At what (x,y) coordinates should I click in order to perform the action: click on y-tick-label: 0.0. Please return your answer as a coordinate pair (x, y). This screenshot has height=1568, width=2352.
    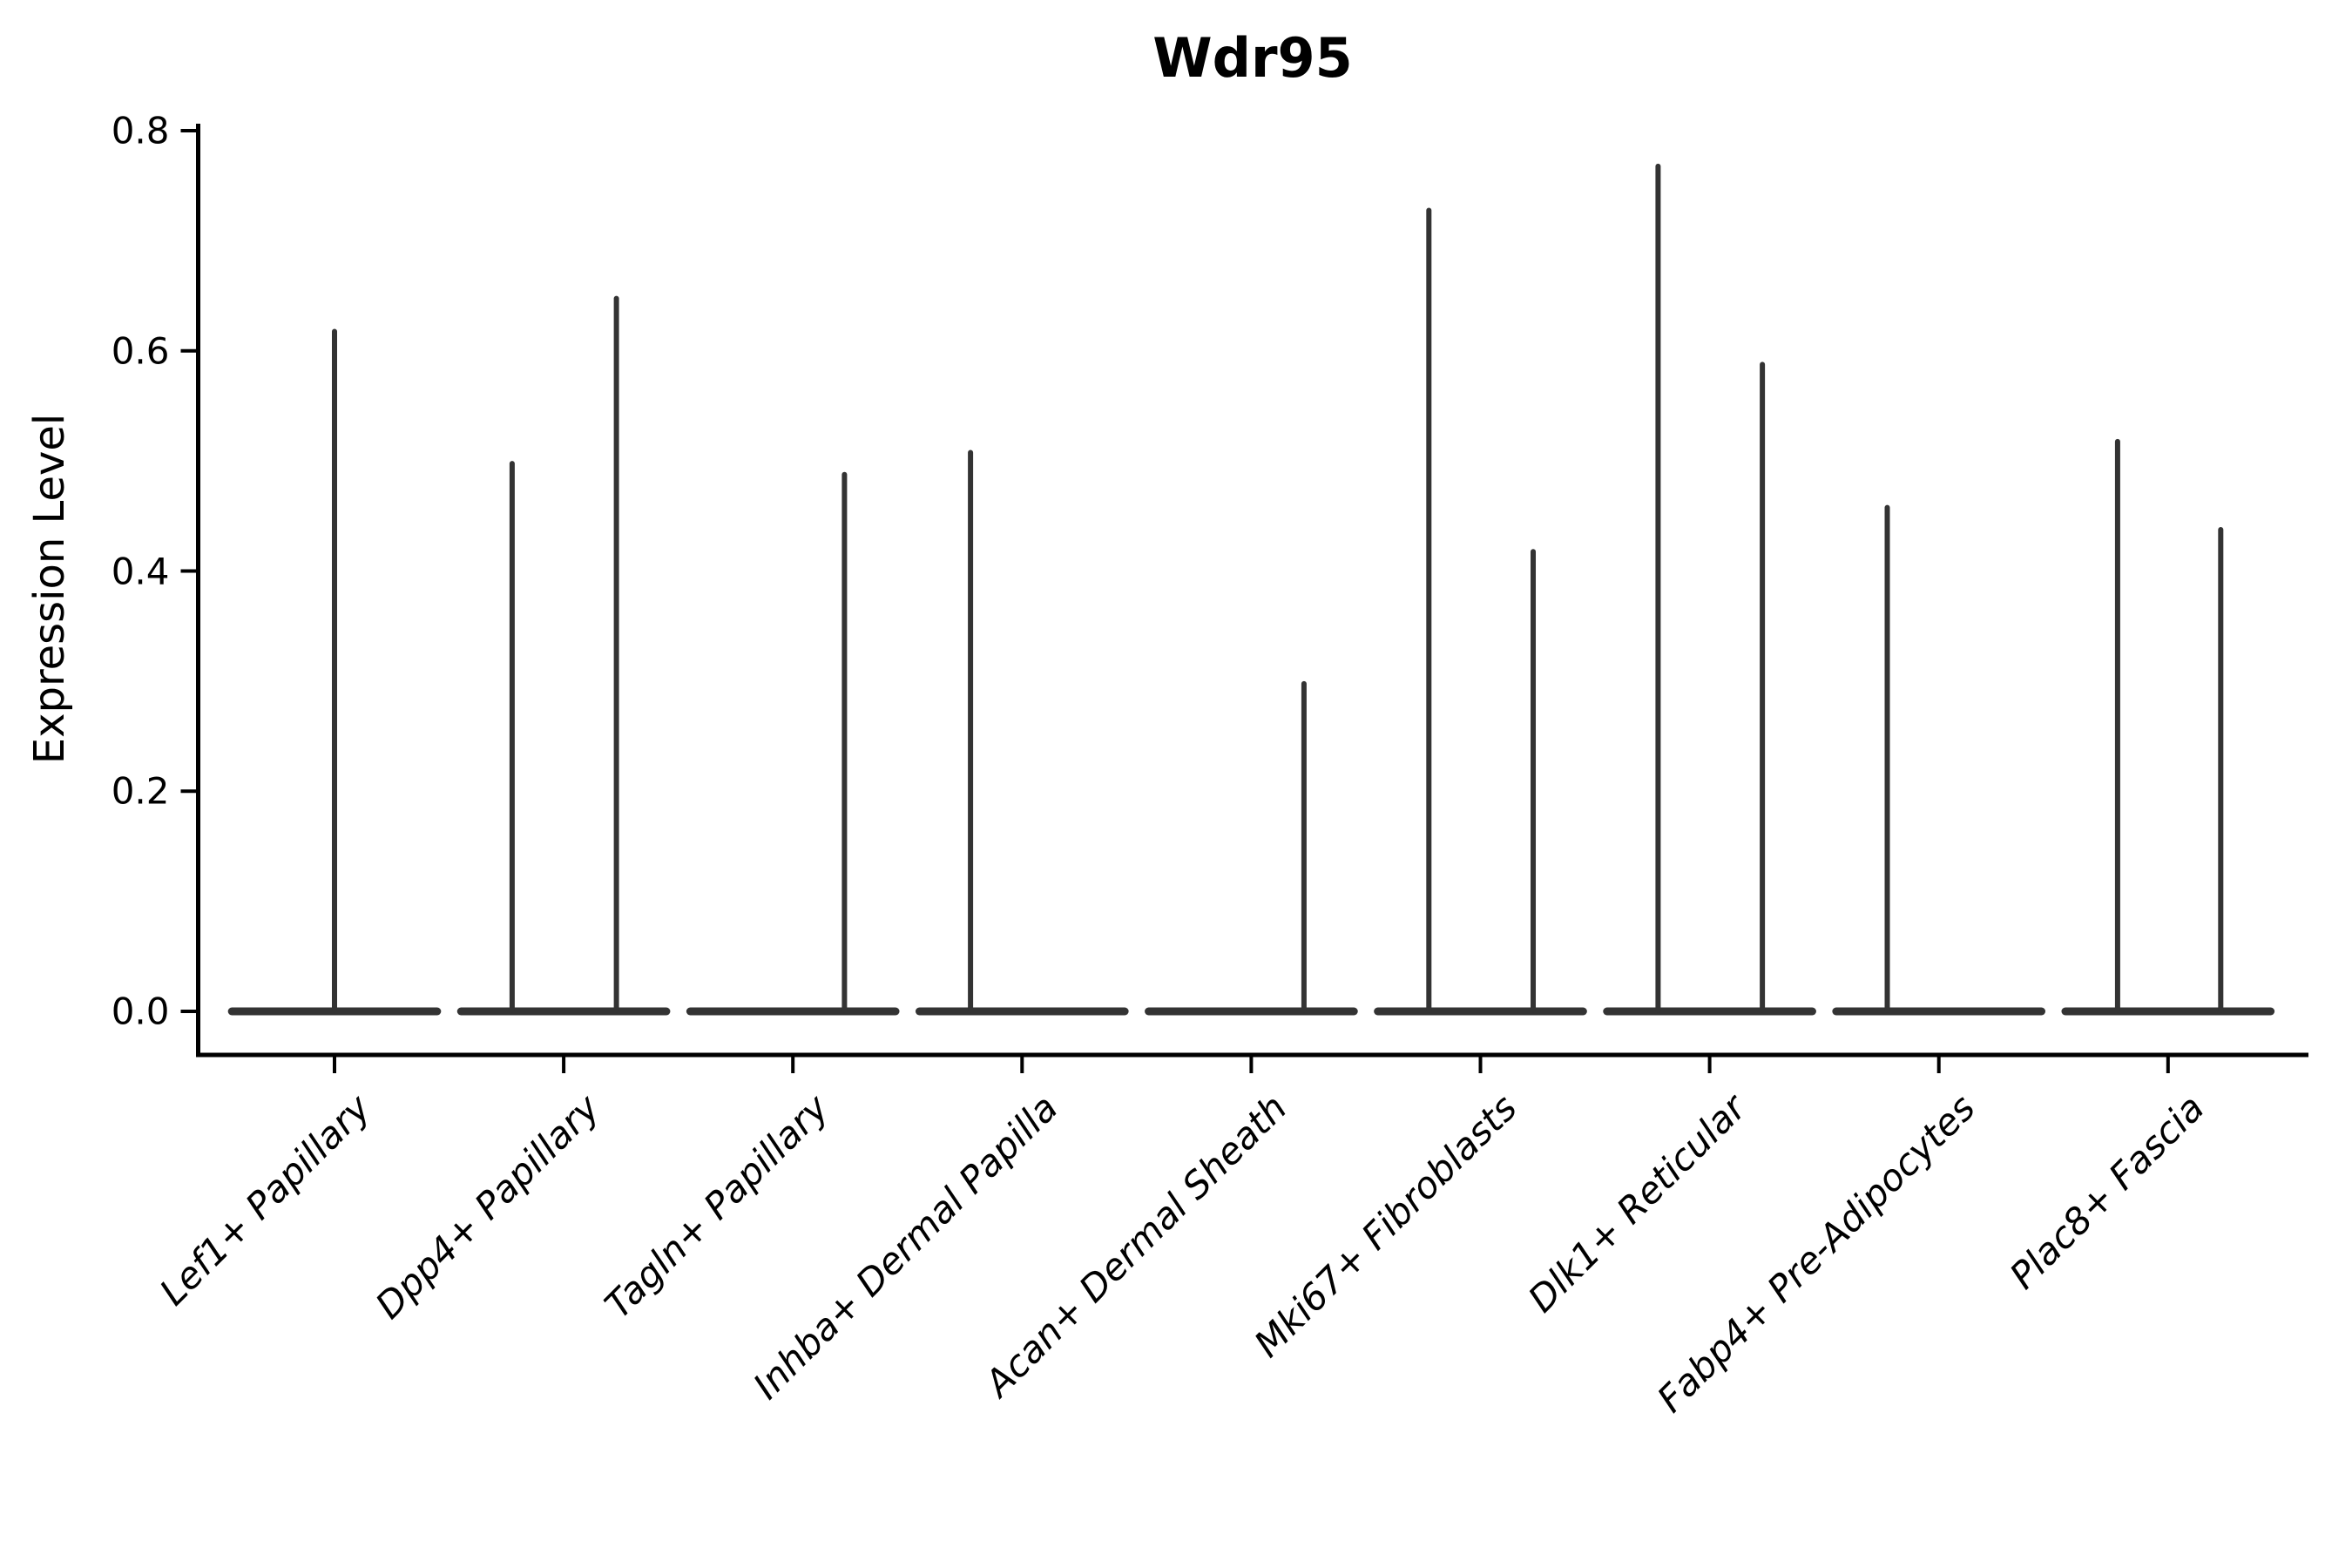
    Looking at the image, I should click on (140, 1012).